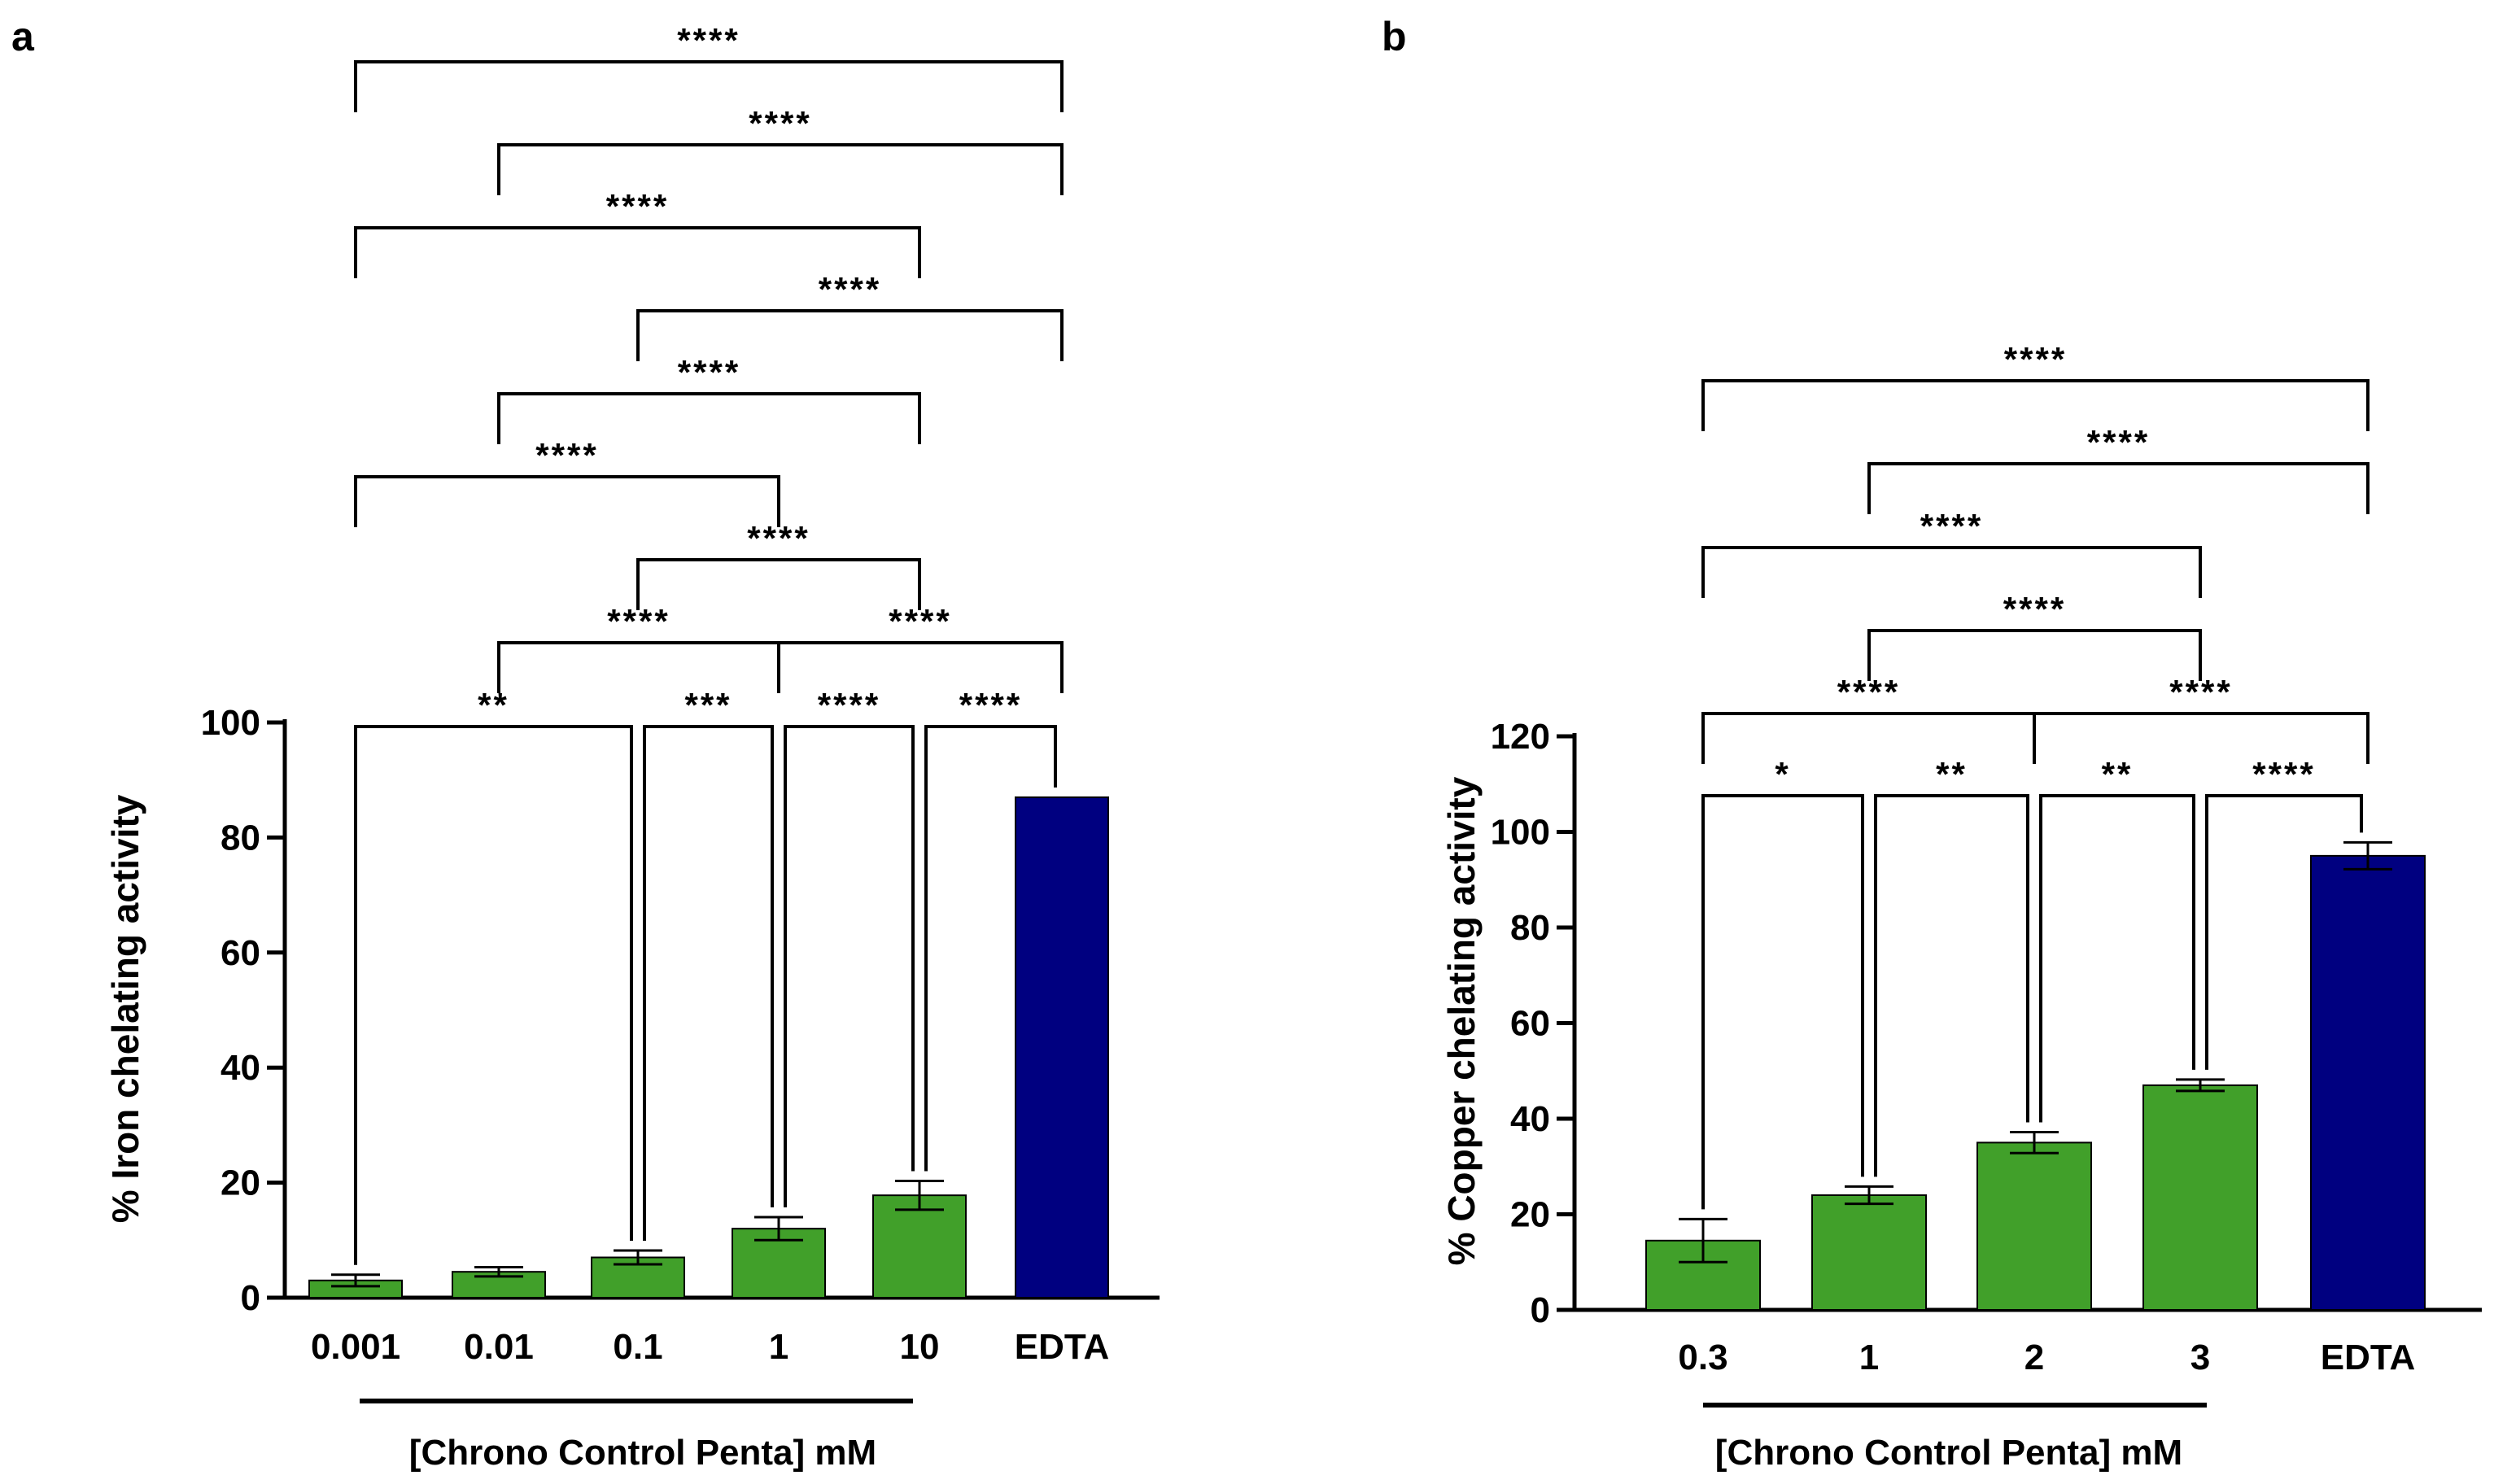  Describe the element at coordinates (355, 1347) in the screenshot. I see `x-tick-label: 0.001` at that location.